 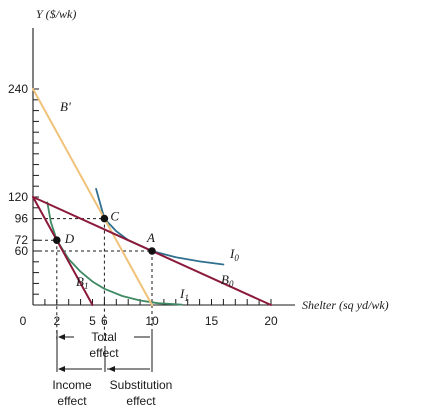 I want to click on y-tick-label: 96, so click(x=22, y=219).